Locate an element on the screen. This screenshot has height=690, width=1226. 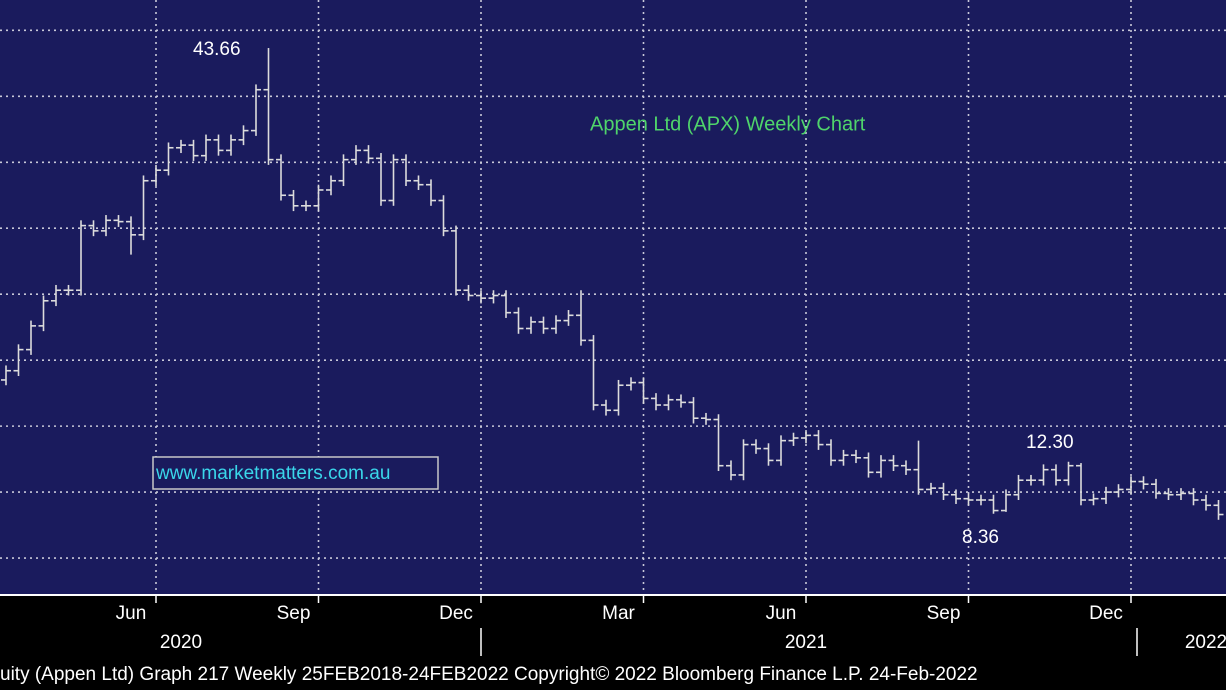
annotation: 43.66 is located at coordinates (217, 49).